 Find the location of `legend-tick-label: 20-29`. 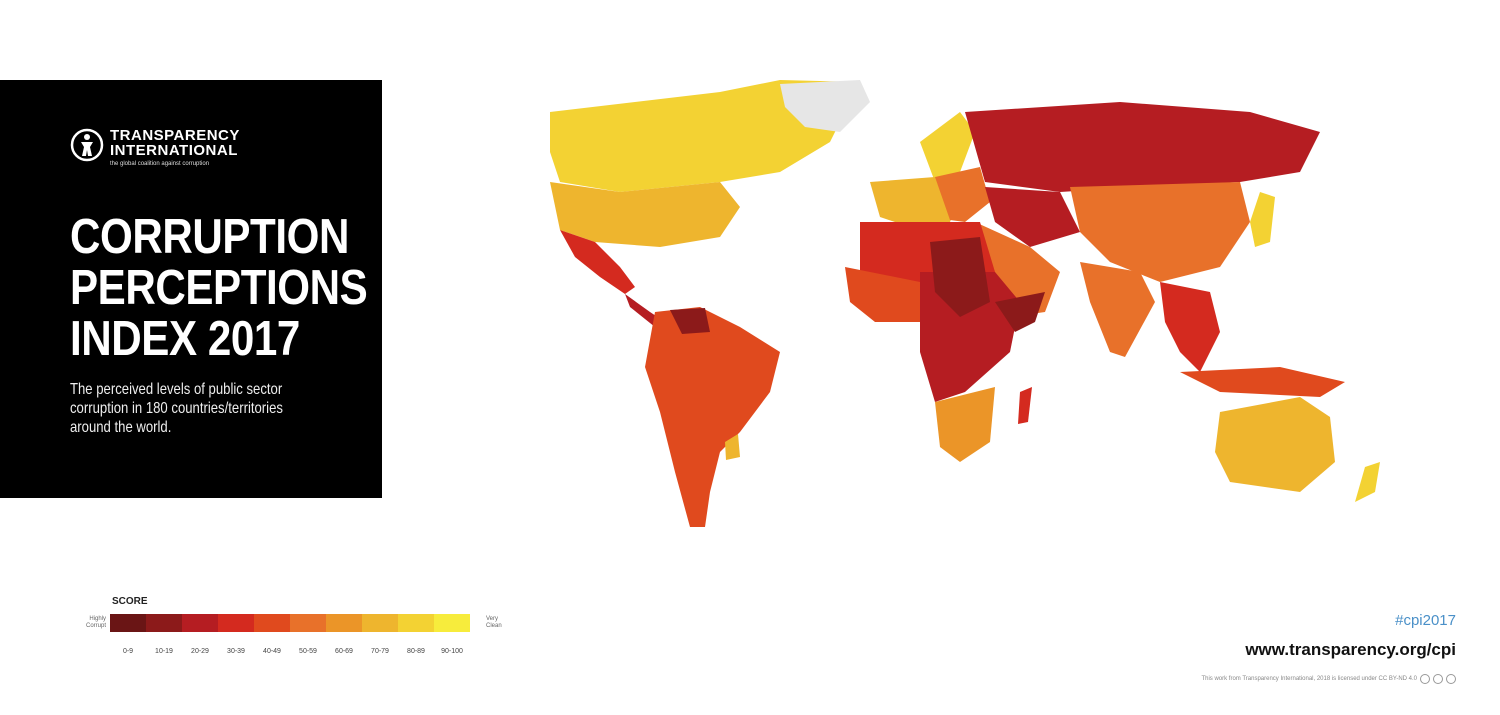

legend-tick-label: 20-29 is located at coordinates (200, 651).